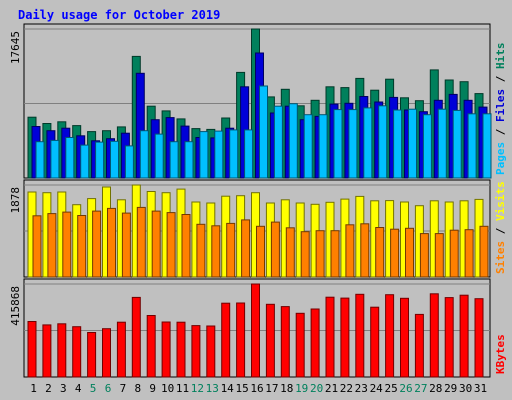  Describe the element at coordinates (420, 388) in the screenshot. I see `x-tick-label-27: 27` at that location.